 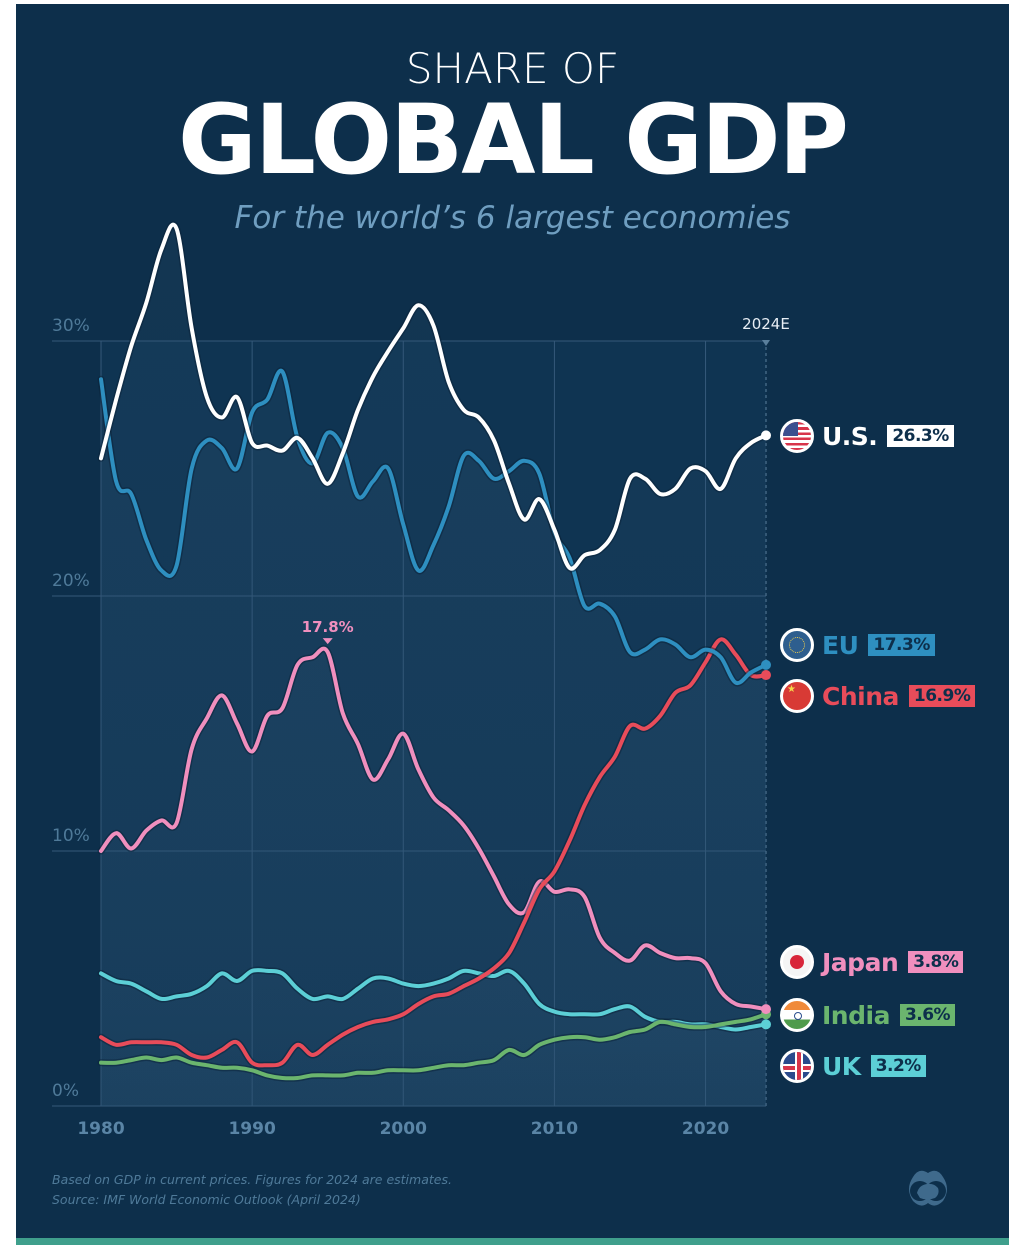 What do you see at coordinates (901, 645) in the screenshot?
I see `legend-value: 17.3%` at bounding box center [901, 645].